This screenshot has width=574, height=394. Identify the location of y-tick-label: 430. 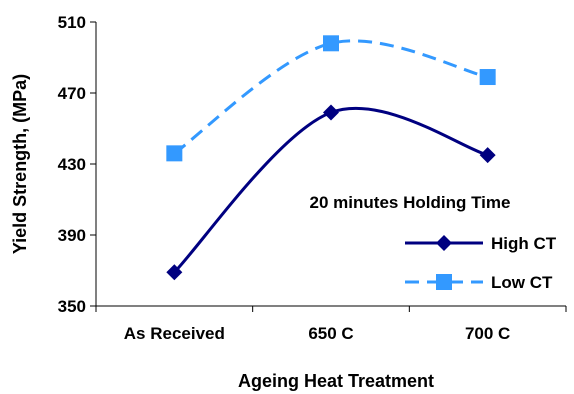
(72, 164).